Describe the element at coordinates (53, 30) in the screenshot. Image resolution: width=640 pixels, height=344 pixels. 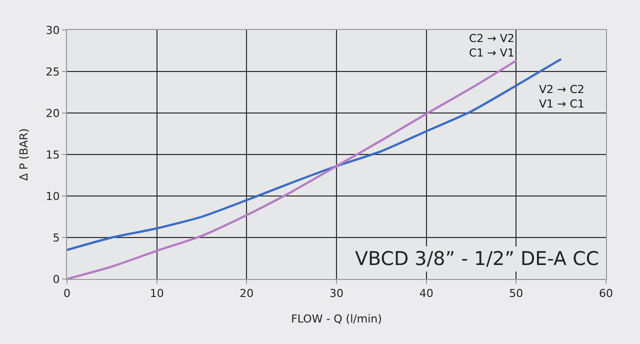
I see `y-tick-label: 30` at that location.